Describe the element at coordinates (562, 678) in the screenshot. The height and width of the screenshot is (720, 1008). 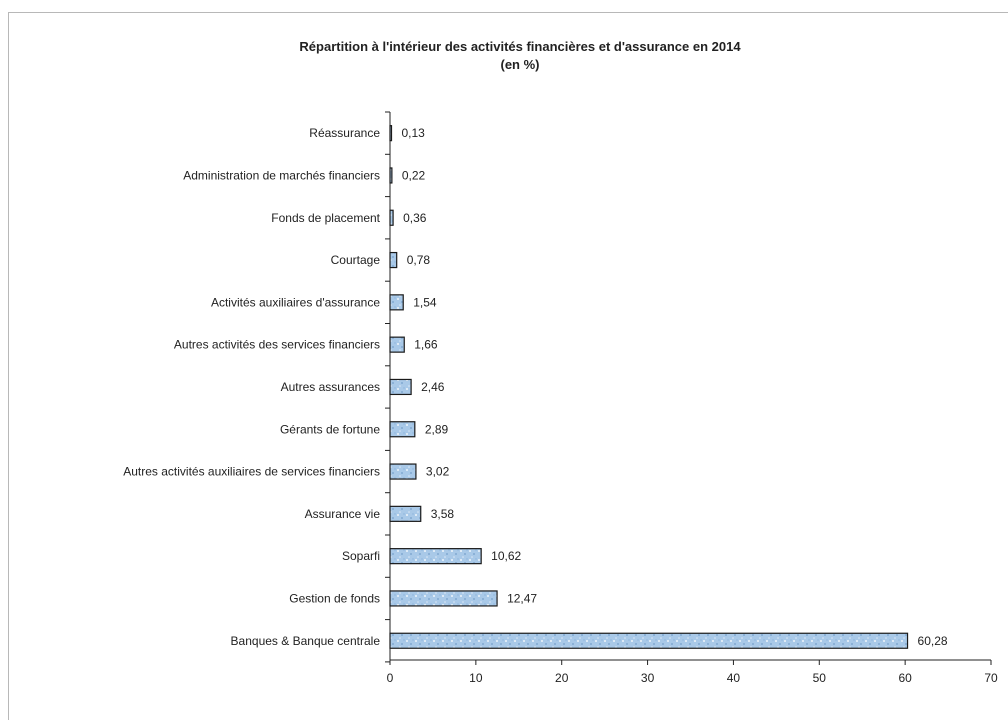
I see `x-tick-label-20: 20` at that location.